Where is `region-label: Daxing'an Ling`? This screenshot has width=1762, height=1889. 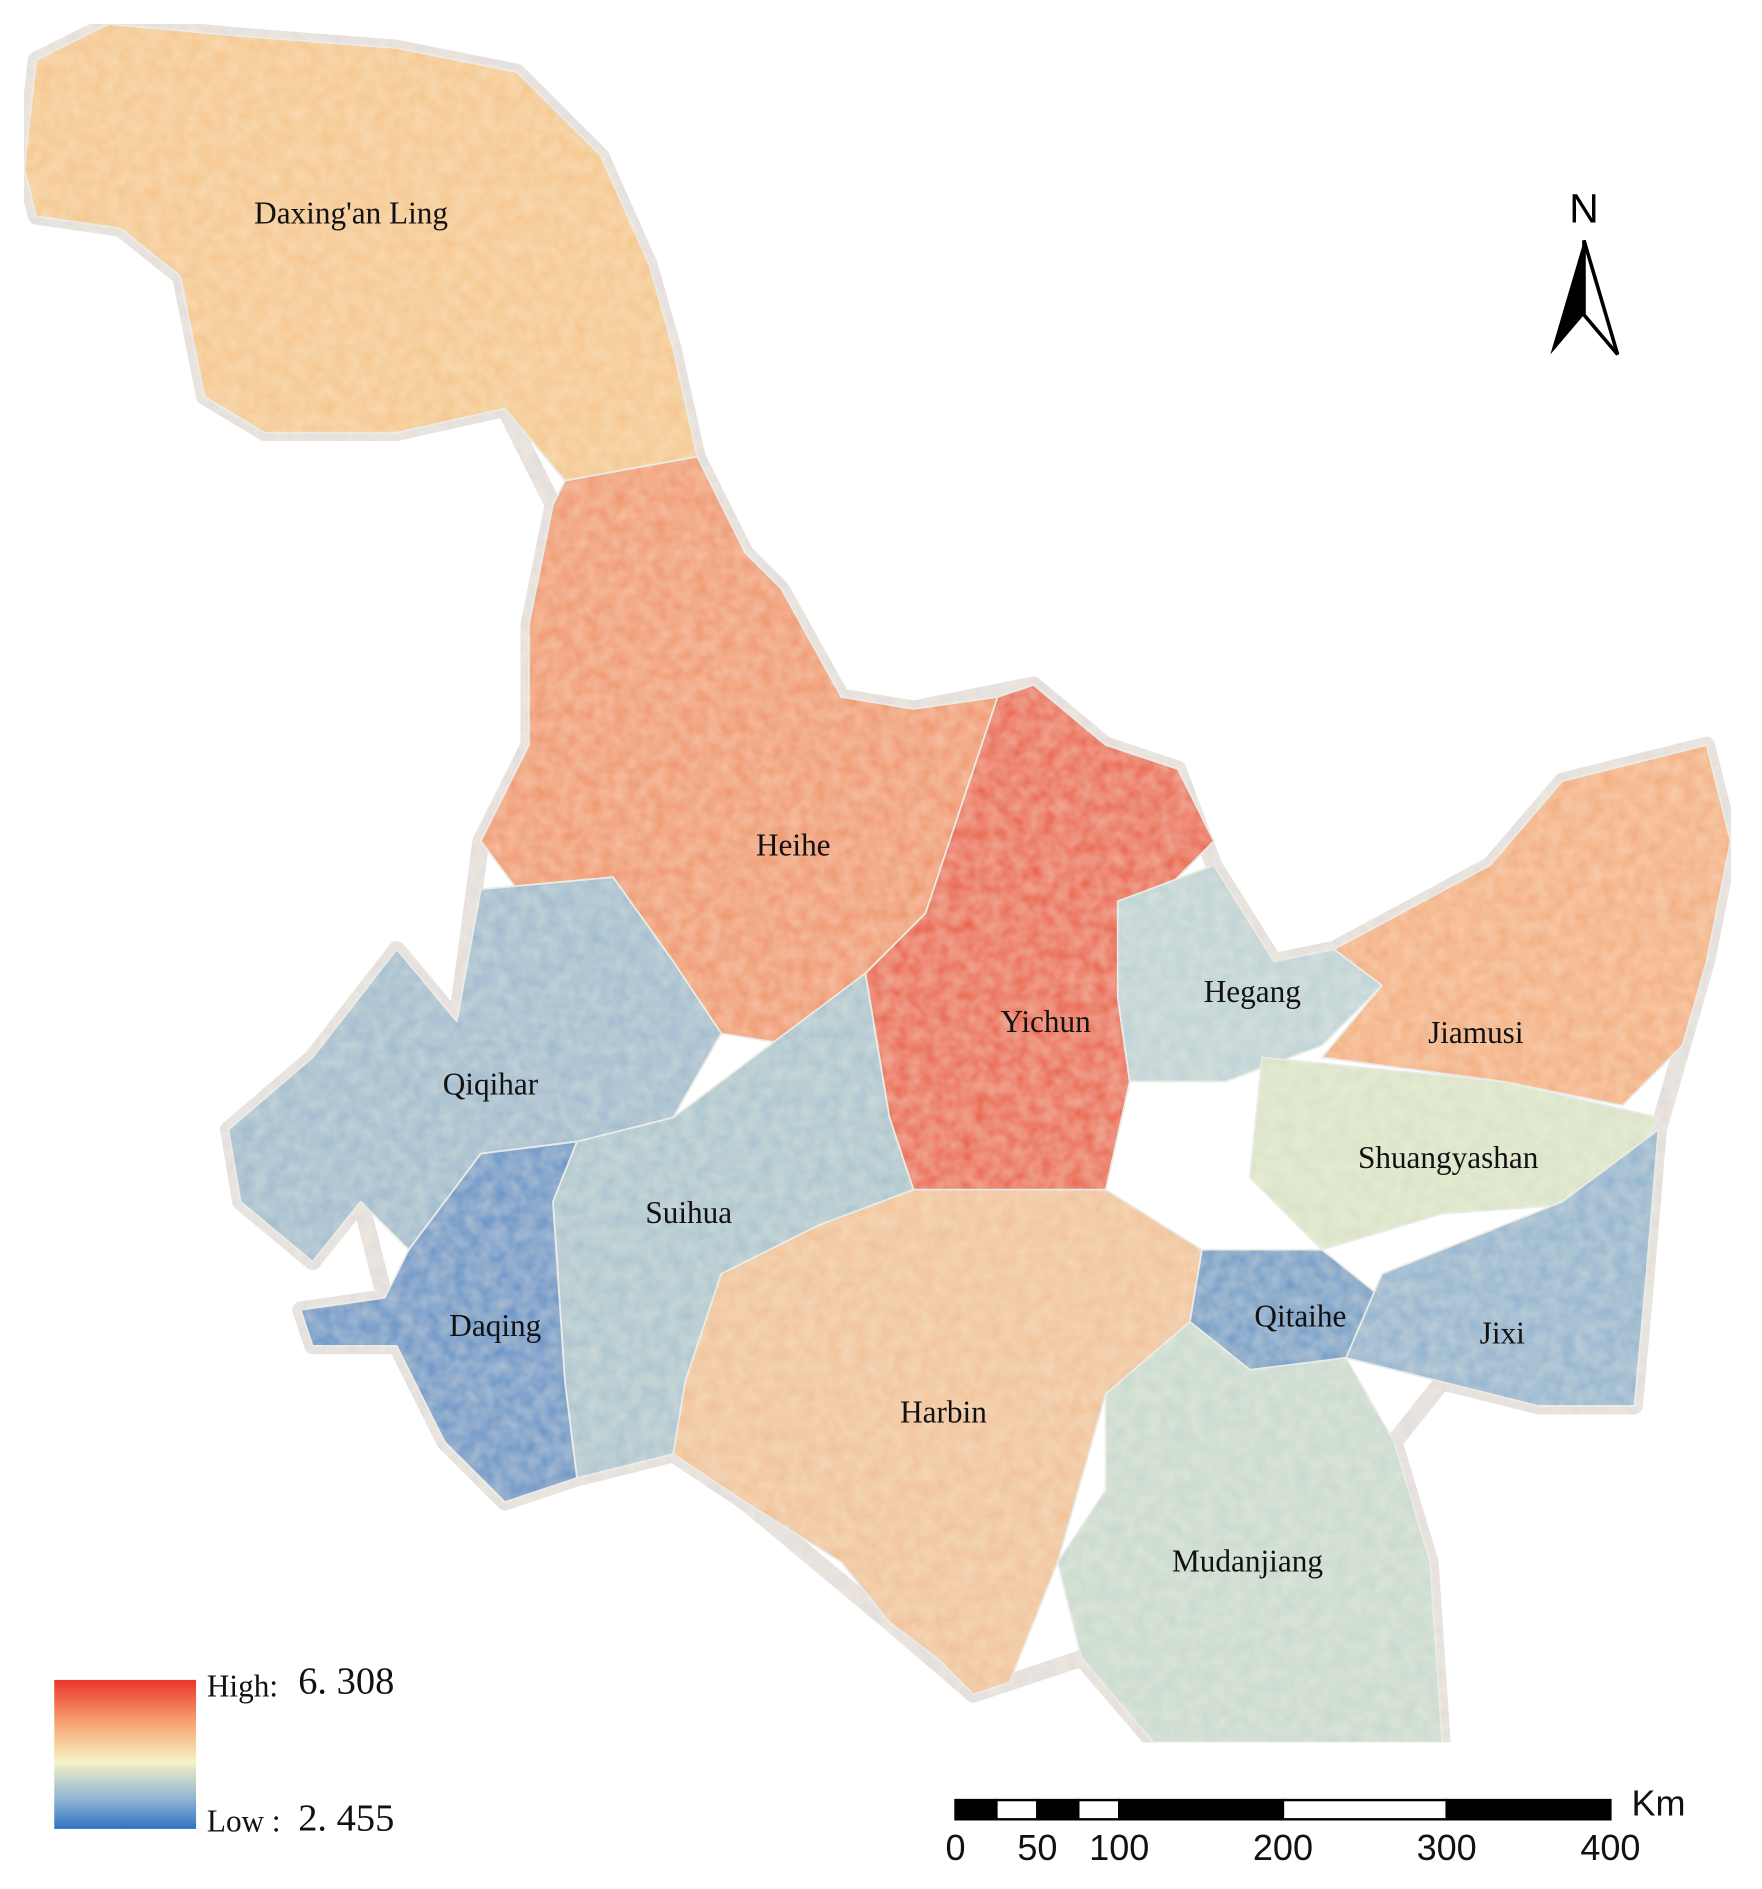 region-label: Daxing'an Ling is located at coordinates (351, 212).